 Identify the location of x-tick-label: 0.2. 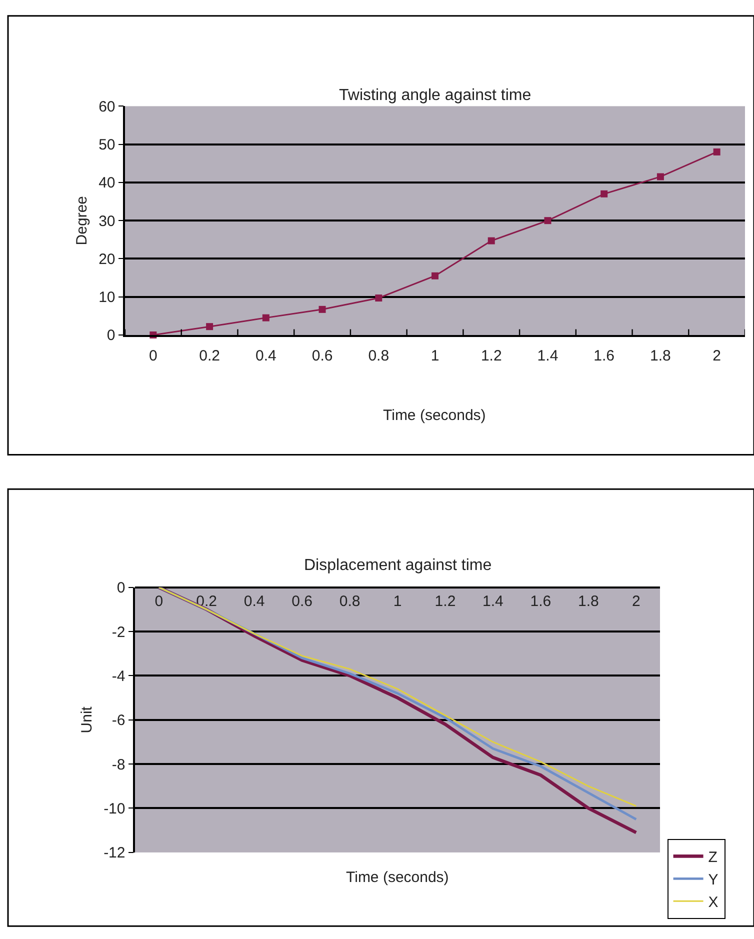
(209, 356).